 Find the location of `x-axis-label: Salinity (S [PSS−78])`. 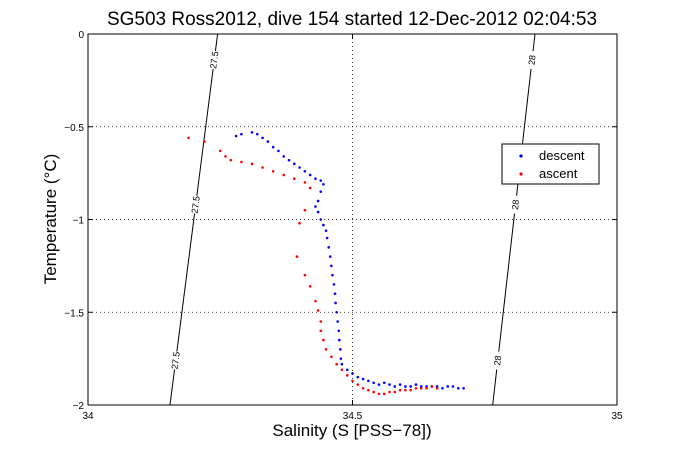

x-axis-label: Salinity (S [PSS−78]) is located at coordinates (351, 430).